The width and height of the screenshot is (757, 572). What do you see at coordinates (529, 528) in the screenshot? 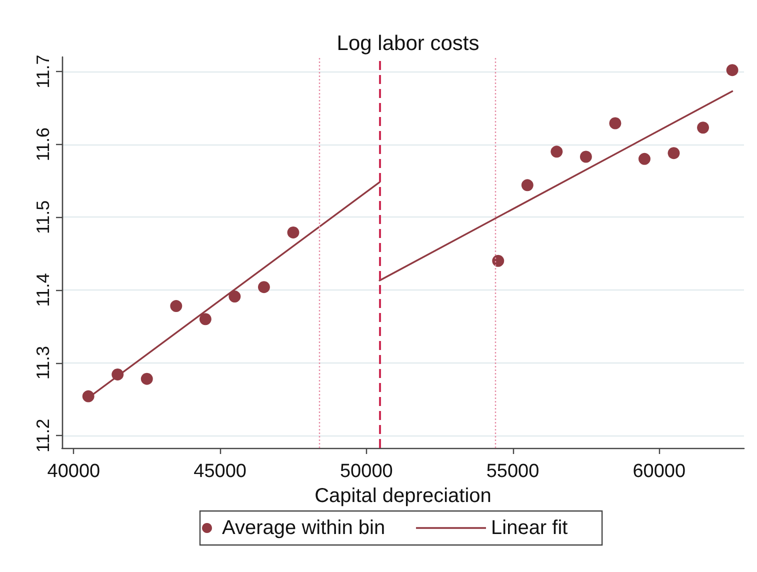
I see `legend-label: Linear fit` at bounding box center [529, 528].